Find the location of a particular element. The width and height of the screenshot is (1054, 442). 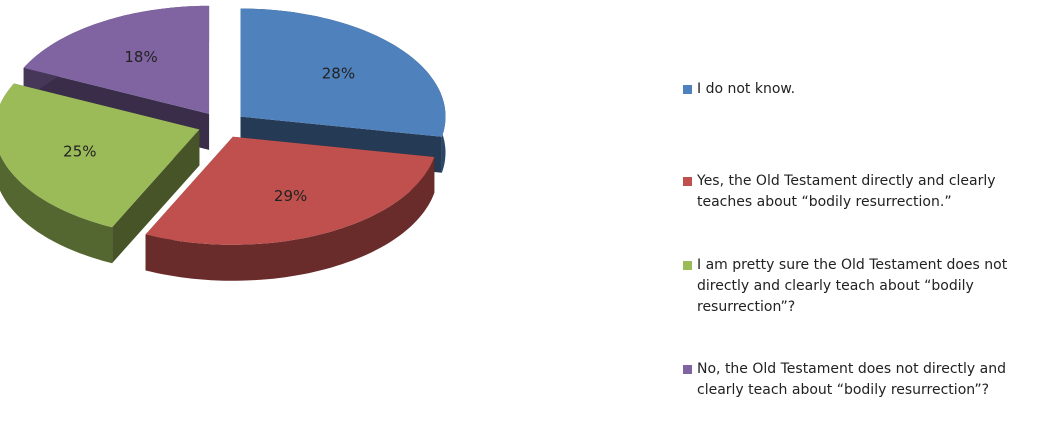

legend-label: I do not know. is located at coordinates (746, 89).